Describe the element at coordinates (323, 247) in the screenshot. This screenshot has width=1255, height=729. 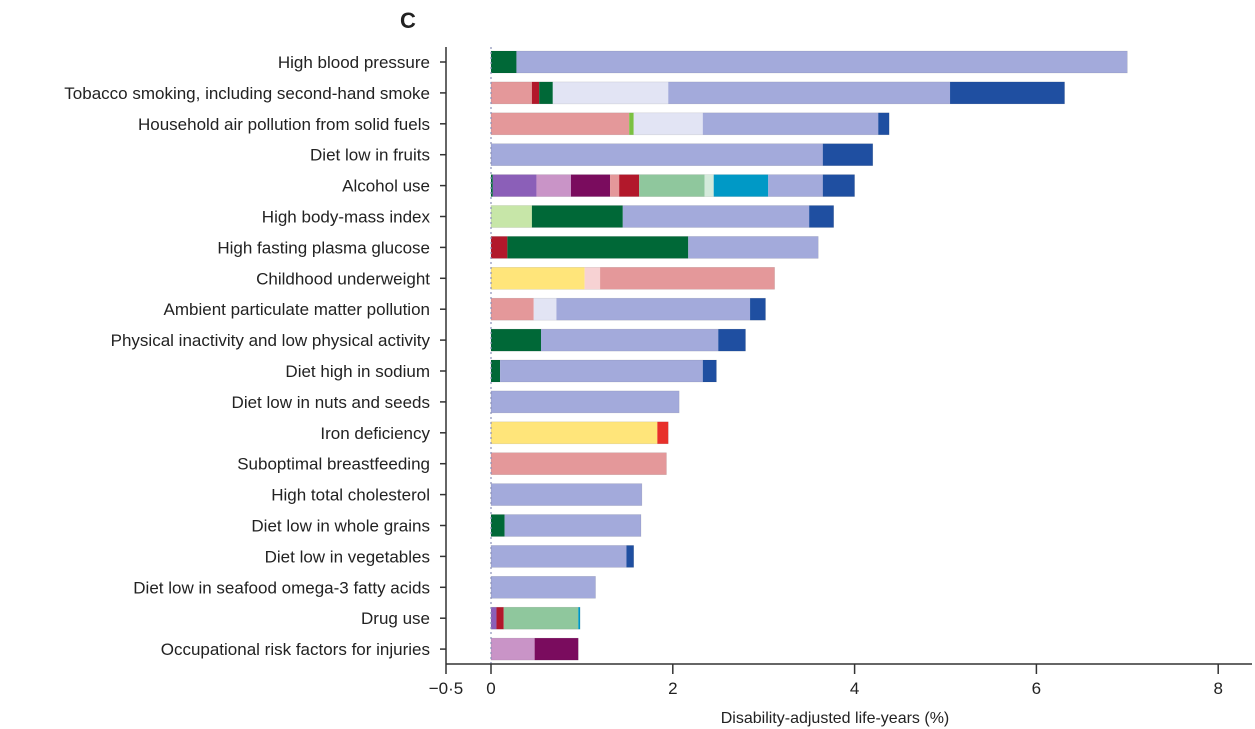
I see `category-label: High fasting plasma glucose` at that location.